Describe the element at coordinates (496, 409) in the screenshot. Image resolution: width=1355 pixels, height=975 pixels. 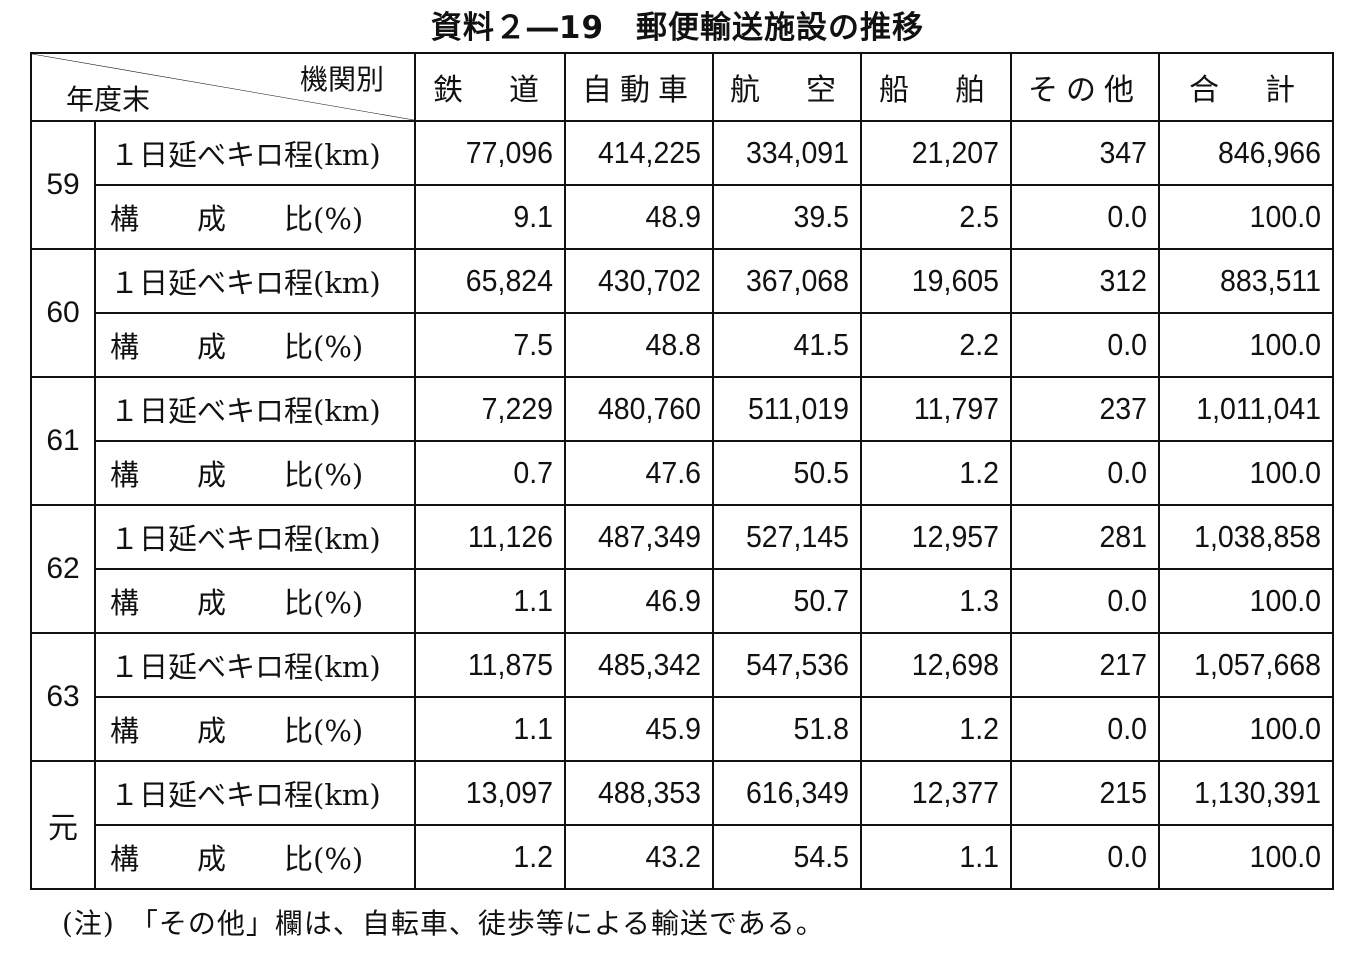
I see `value-cell-railway: 7,229` at that location.